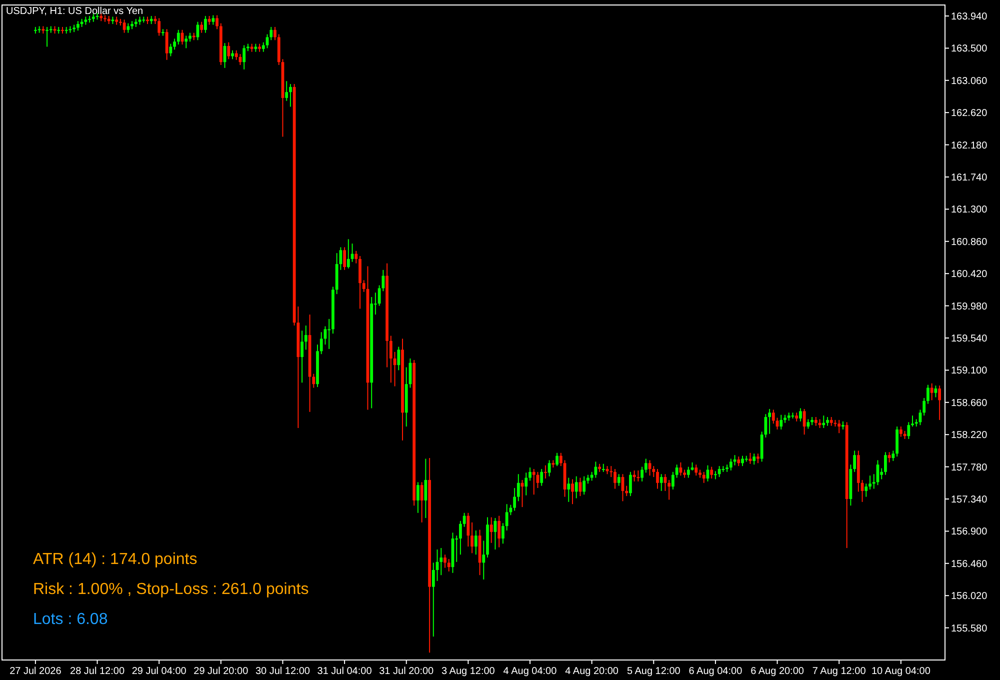  What do you see at coordinates (592, 671) in the screenshot?
I see `x-tick-label: 4 Aug 20:00` at bounding box center [592, 671].